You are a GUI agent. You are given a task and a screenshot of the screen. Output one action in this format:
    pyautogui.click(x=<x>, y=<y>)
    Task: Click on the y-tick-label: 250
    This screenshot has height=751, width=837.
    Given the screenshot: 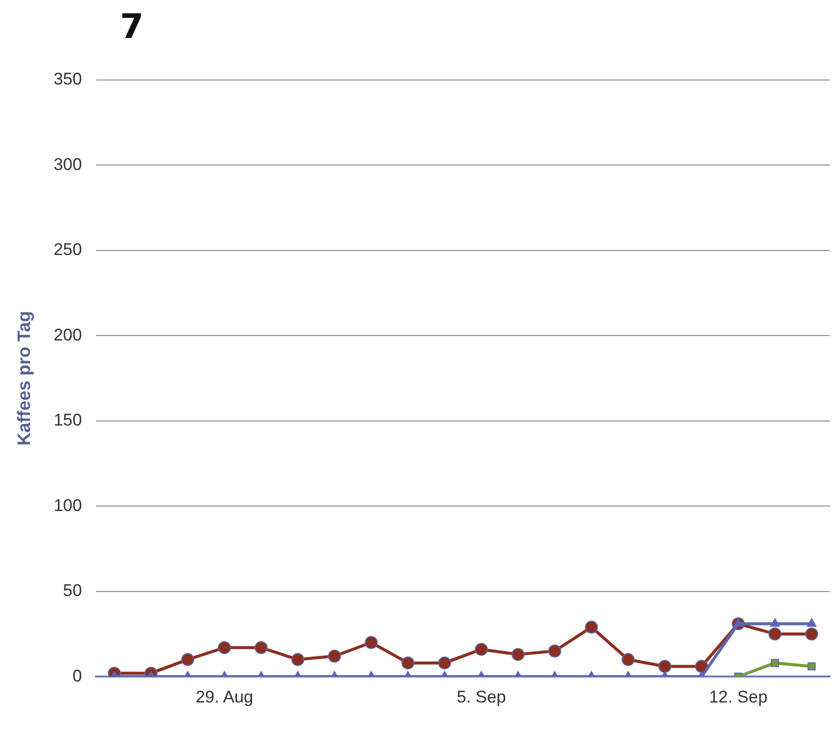 What is the action you would take?
    pyautogui.click(x=68, y=250)
    